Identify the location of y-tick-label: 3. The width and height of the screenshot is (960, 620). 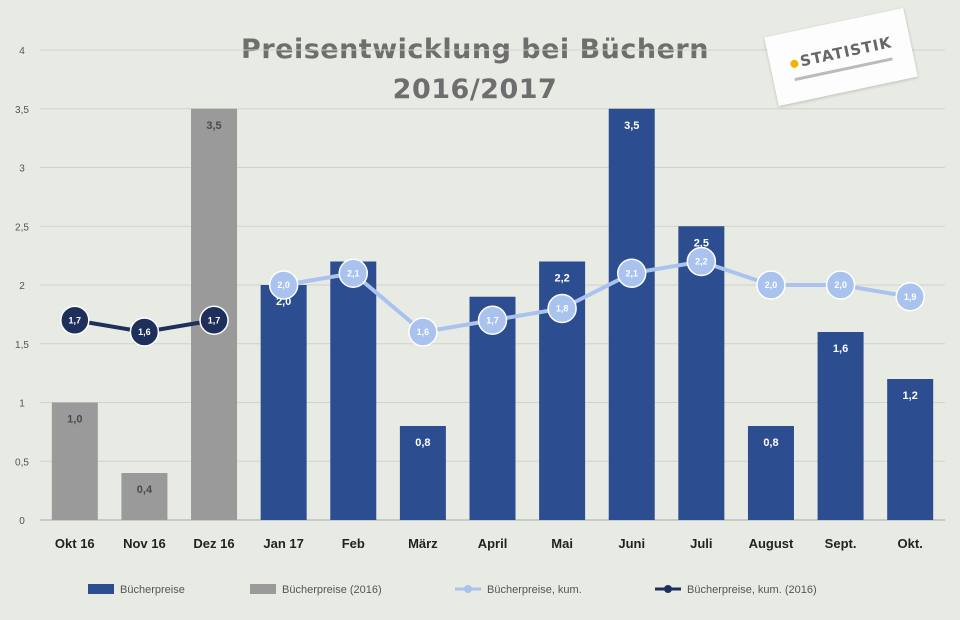
(22, 169).